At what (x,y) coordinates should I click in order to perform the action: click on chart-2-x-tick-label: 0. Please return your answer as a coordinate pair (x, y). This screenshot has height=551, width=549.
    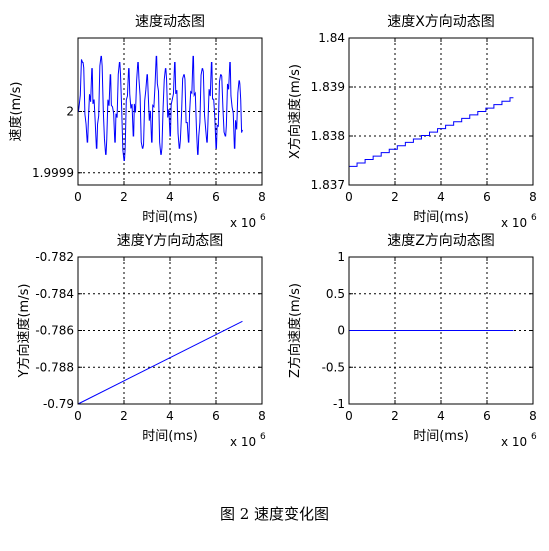
    Looking at the image, I should click on (349, 197).